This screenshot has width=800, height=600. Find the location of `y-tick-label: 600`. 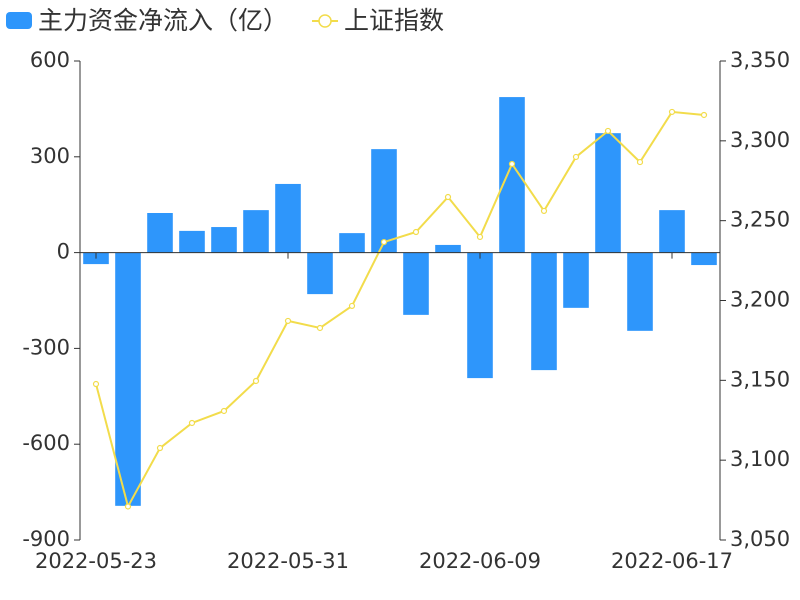

y-tick-label: 600 is located at coordinates (50, 60).